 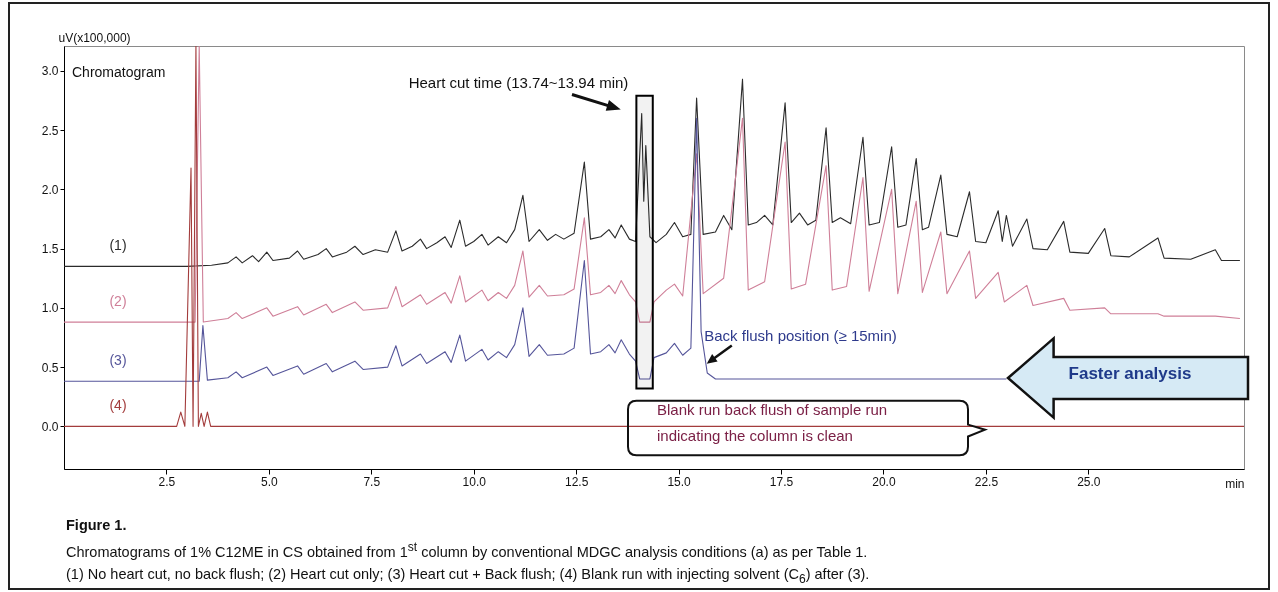 I want to click on x-tick-label: 20.0, so click(x=884, y=481).